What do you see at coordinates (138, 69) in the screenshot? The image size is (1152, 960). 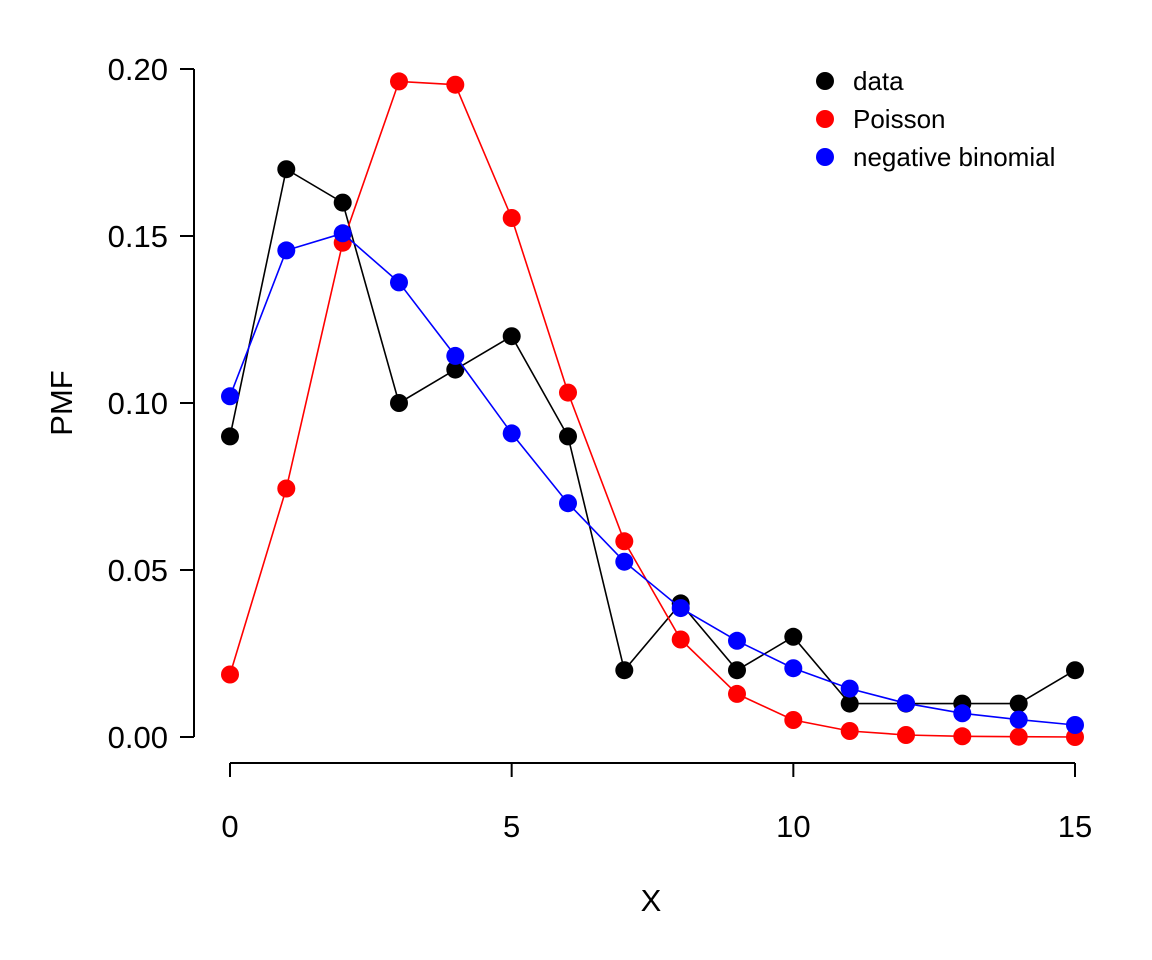 I see `y-tick-label: 0.20` at bounding box center [138, 69].